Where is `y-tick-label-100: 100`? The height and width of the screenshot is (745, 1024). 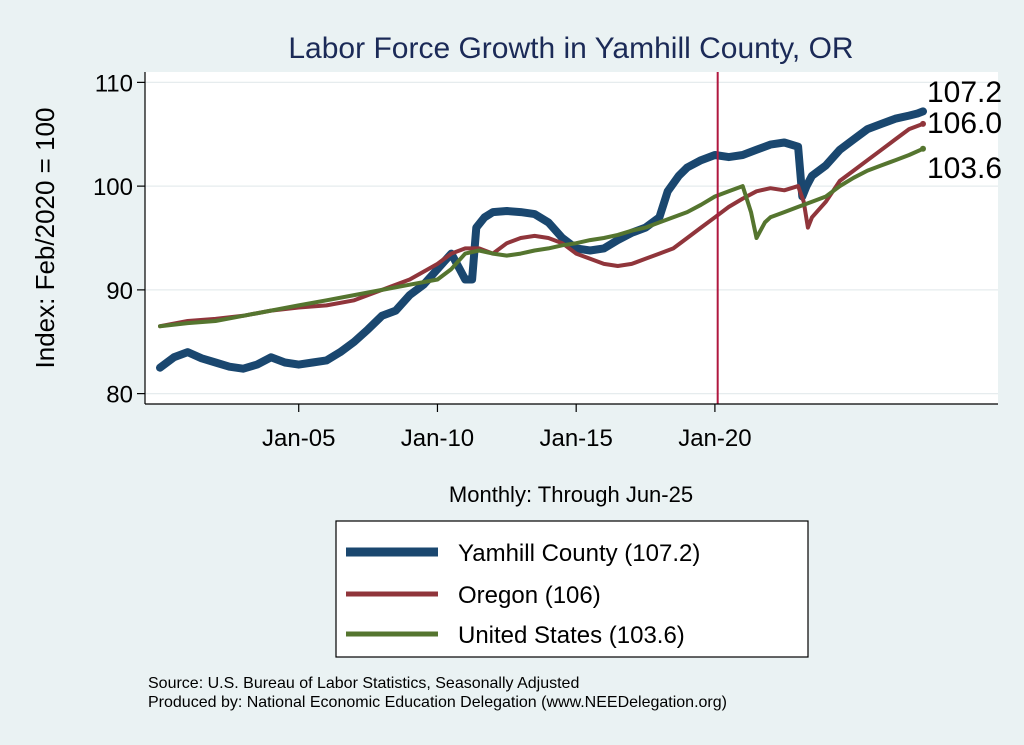
y-tick-label-100: 100 is located at coordinates (113, 187).